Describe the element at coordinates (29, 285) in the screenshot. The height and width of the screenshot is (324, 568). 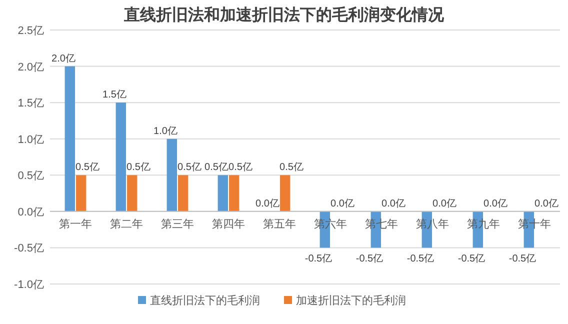
I see `y-tick-label: -1.0亿` at that location.